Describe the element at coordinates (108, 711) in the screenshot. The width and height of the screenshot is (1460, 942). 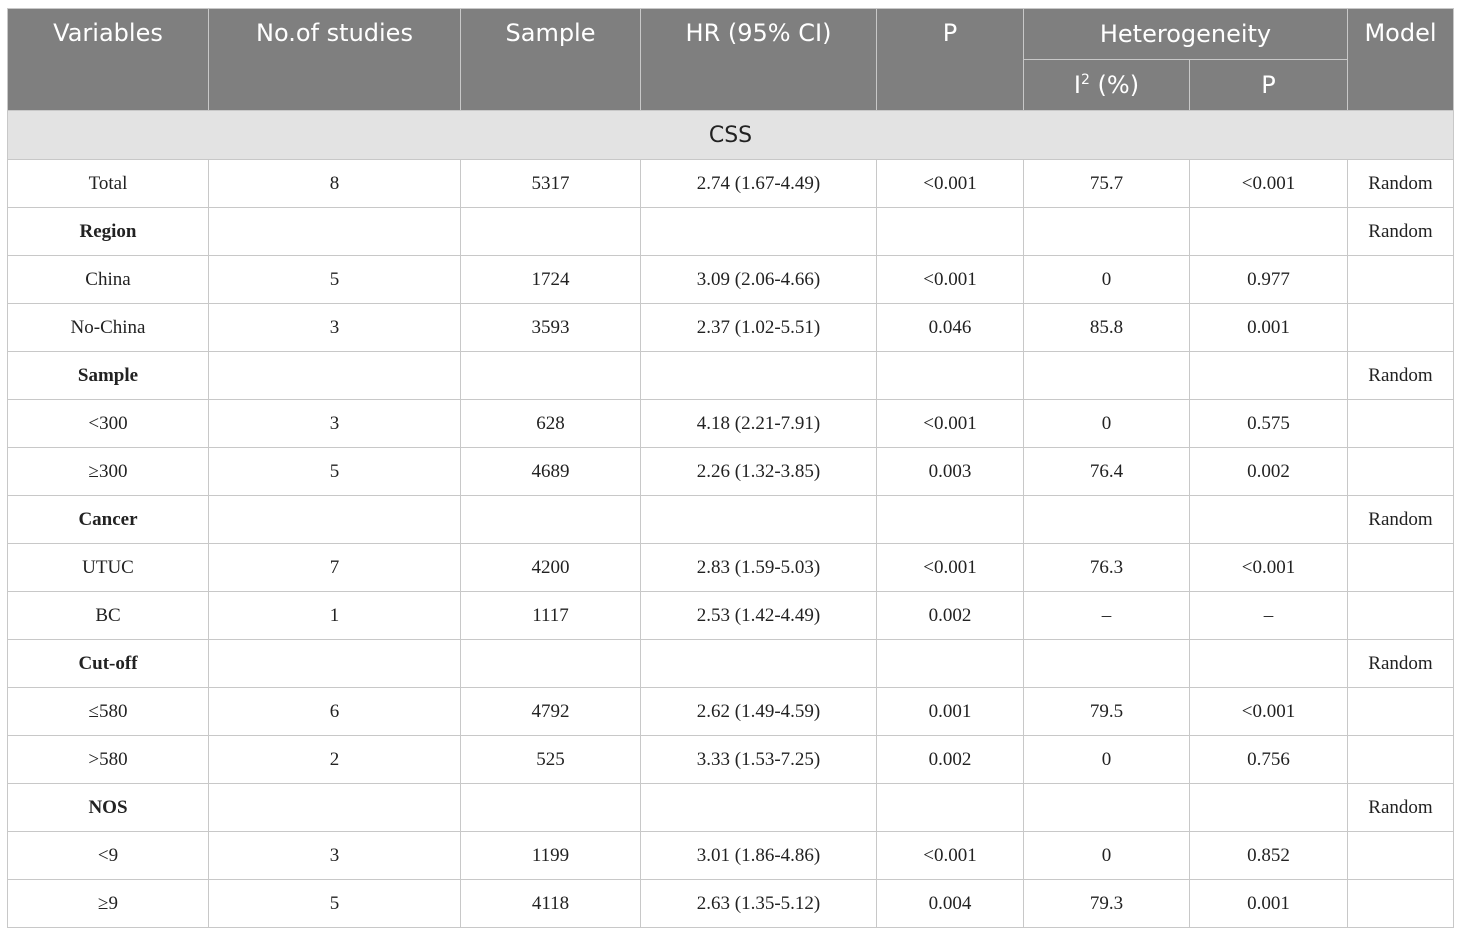
I see `cell-label: ≤580` at that location.